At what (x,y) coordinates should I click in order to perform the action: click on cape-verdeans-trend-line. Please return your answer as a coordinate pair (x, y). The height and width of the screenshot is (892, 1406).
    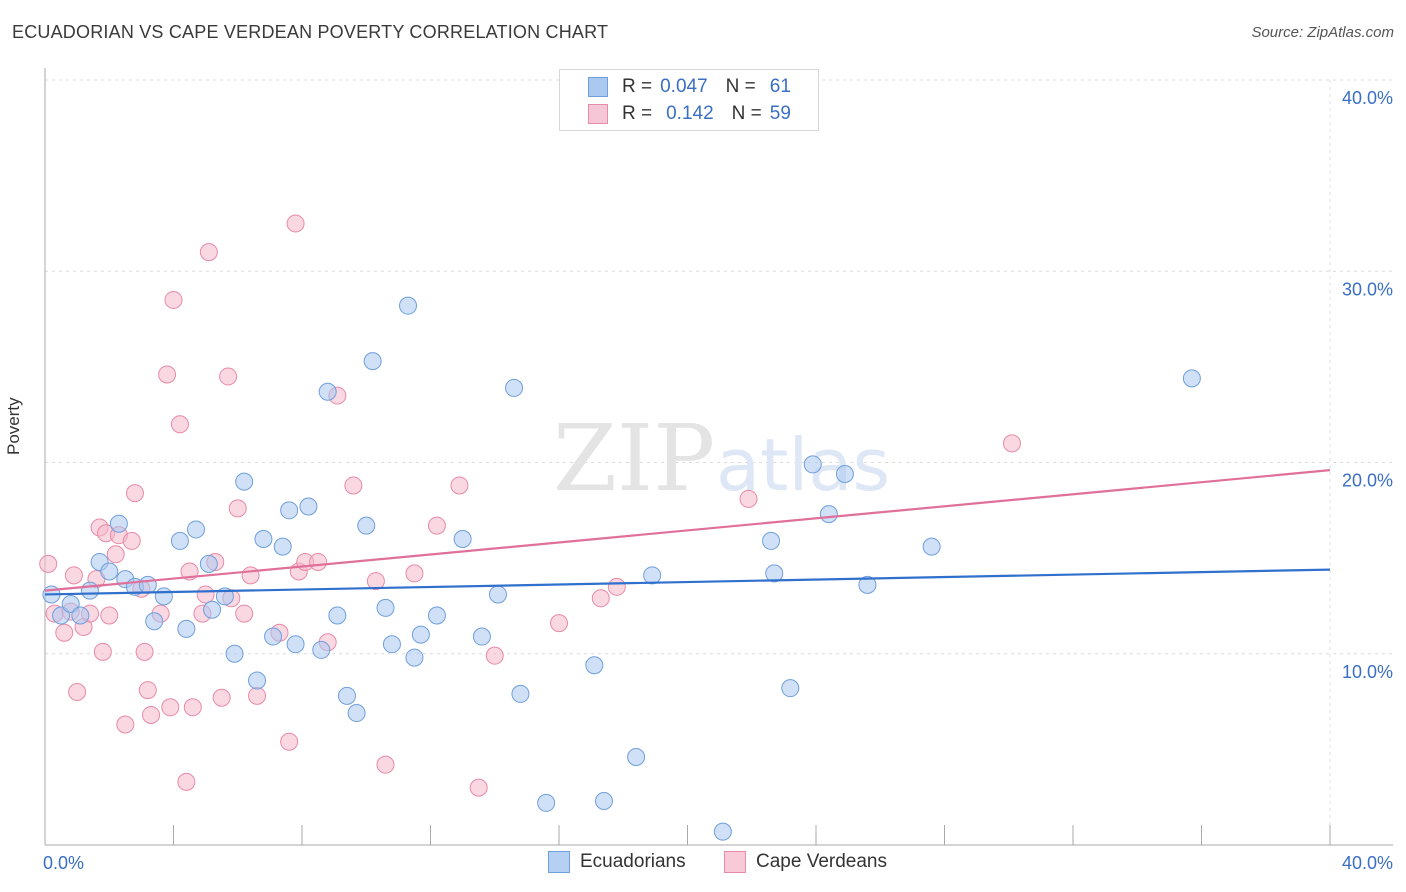
    Looking at the image, I should click on (687, 530).